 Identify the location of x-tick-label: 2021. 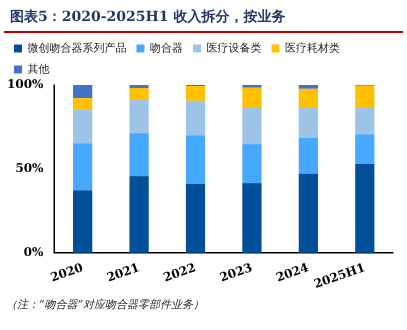
(123, 272).